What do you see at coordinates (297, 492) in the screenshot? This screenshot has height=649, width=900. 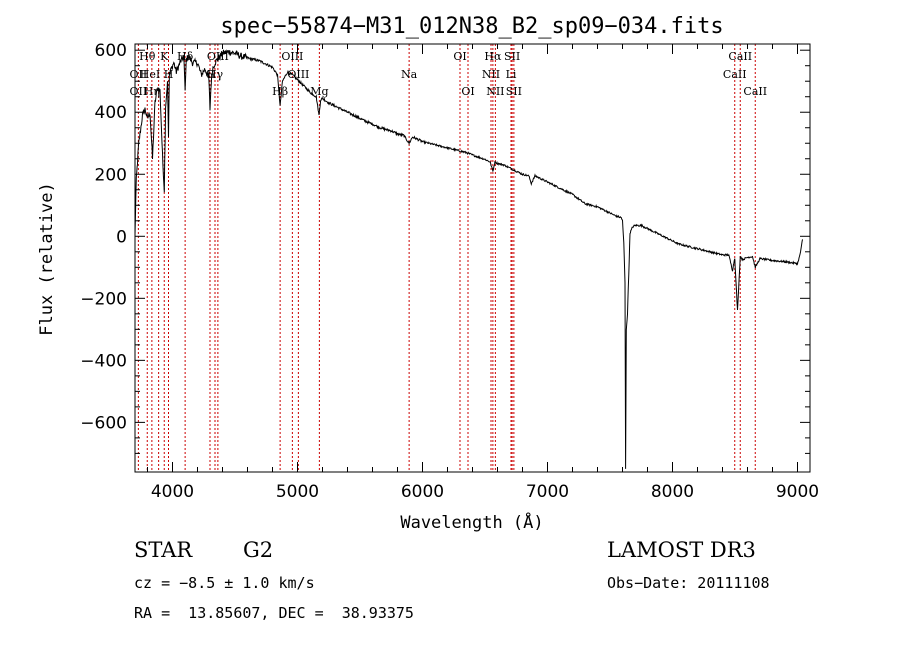 I see `x-tick-label: 5000` at bounding box center [297, 492].